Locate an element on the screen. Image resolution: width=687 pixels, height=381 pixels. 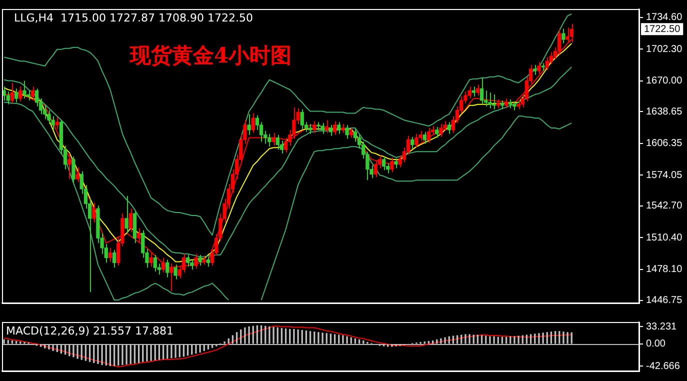
y-tick-label: 1478.10 is located at coordinates (664, 270).